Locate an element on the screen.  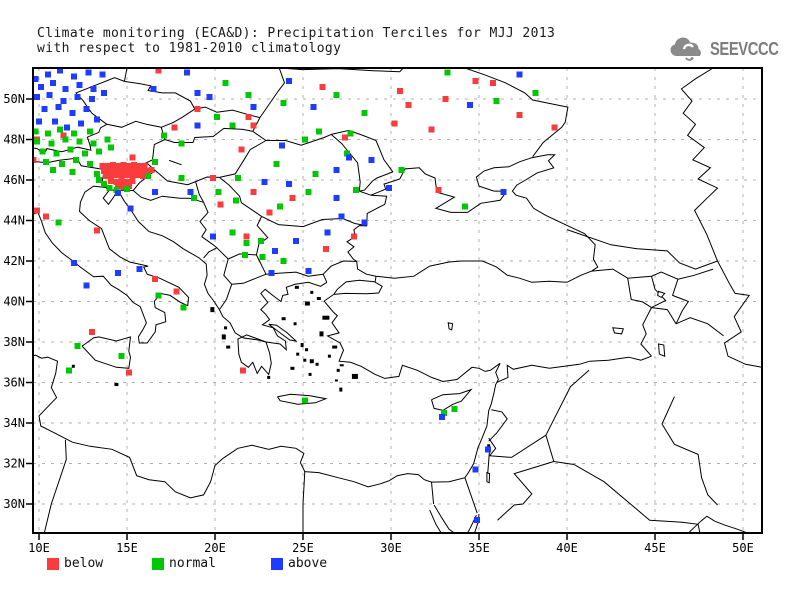
svg-text: 20E is located at coordinates (215, 548).